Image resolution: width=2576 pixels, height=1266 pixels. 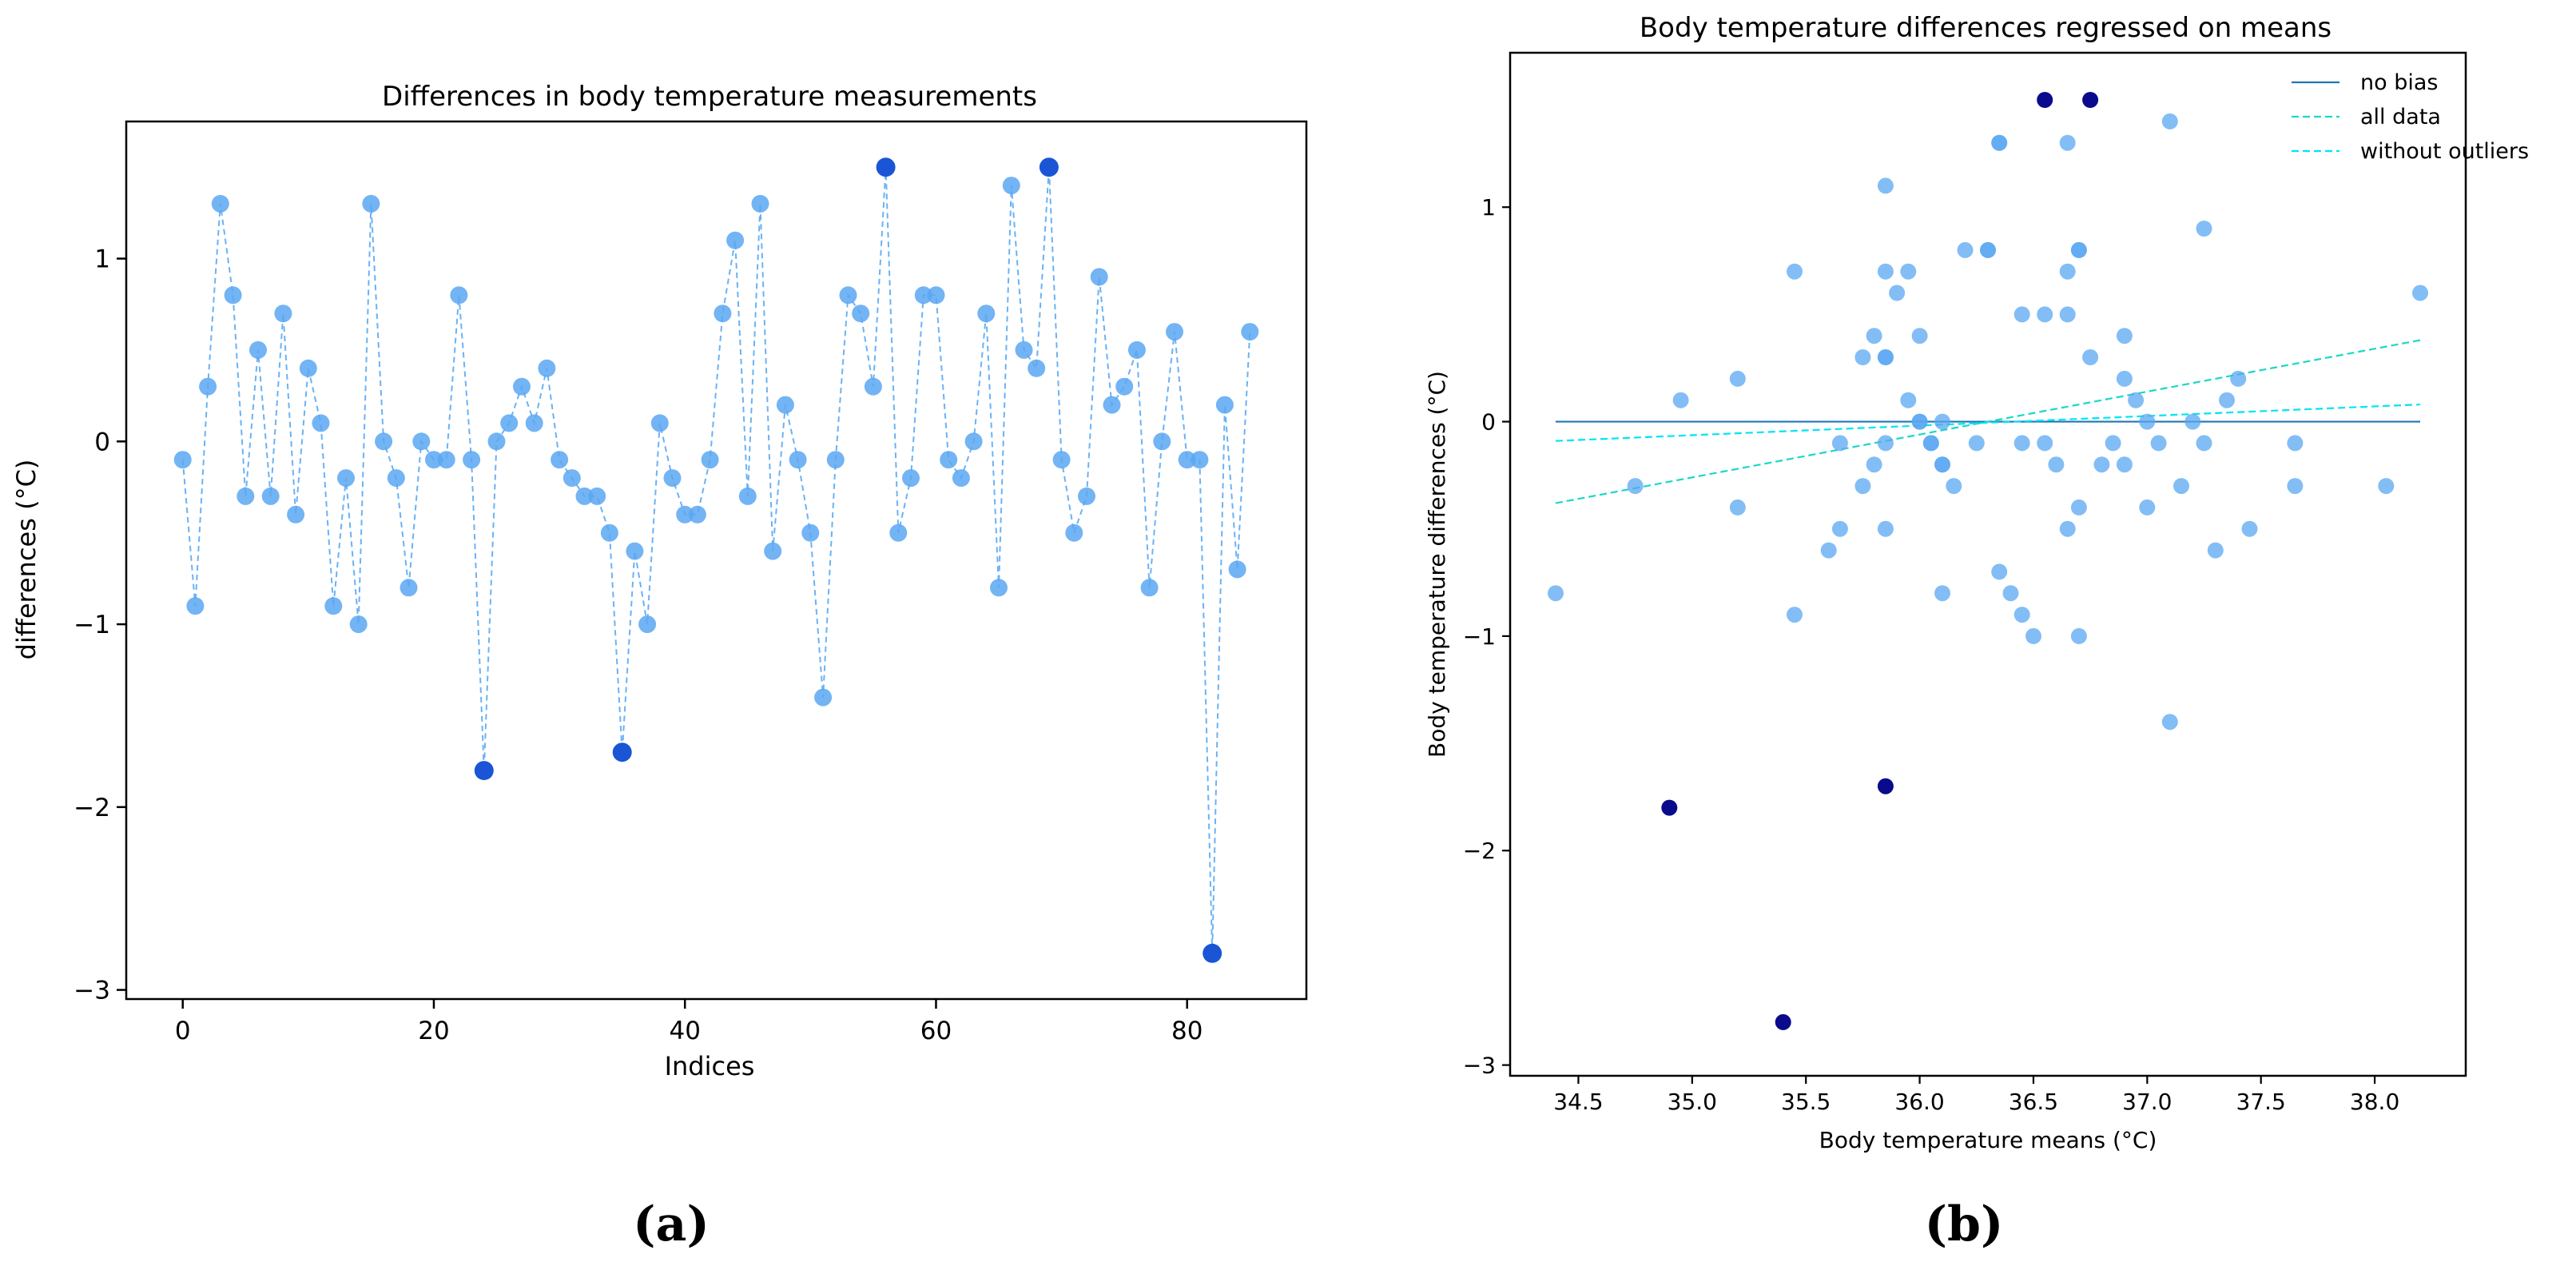 I want to click on y-tick-label: −3, so click(x=1479, y=1066).